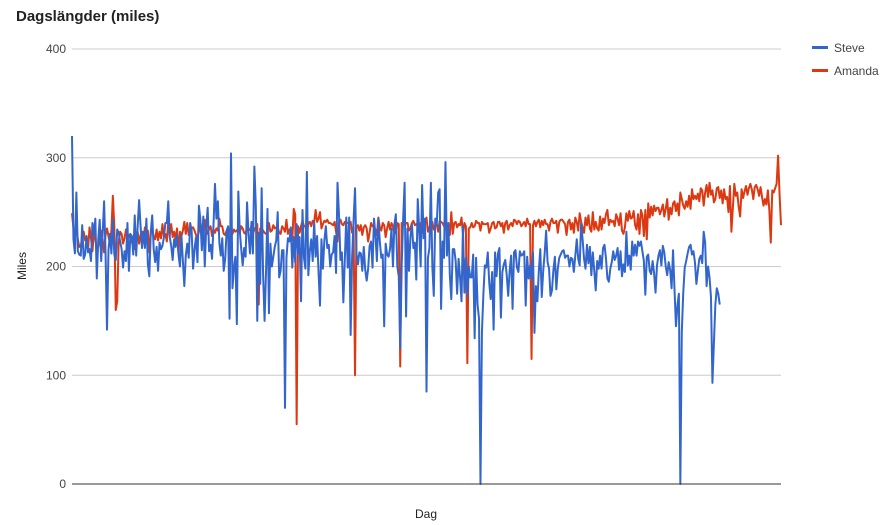 The height and width of the screenshot is (525, 893). Describe the element at coordinates (426, 514) in the screenshot. I see `x-axis-title: Dag` at that location.